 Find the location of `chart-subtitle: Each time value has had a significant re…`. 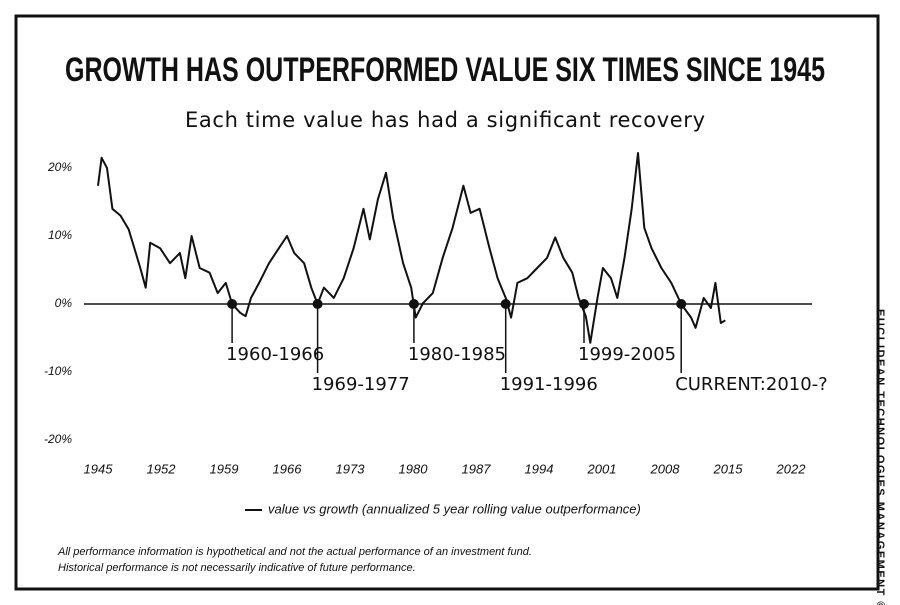

chart-subtitle: Each time value has had a significant re… is located at coordinates (445, 120).